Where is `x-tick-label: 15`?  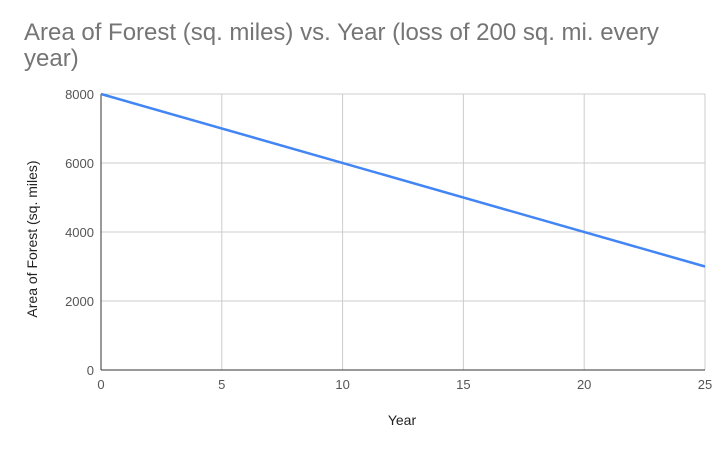 x-tick-label: 15 is located at coordinates (463, 384).